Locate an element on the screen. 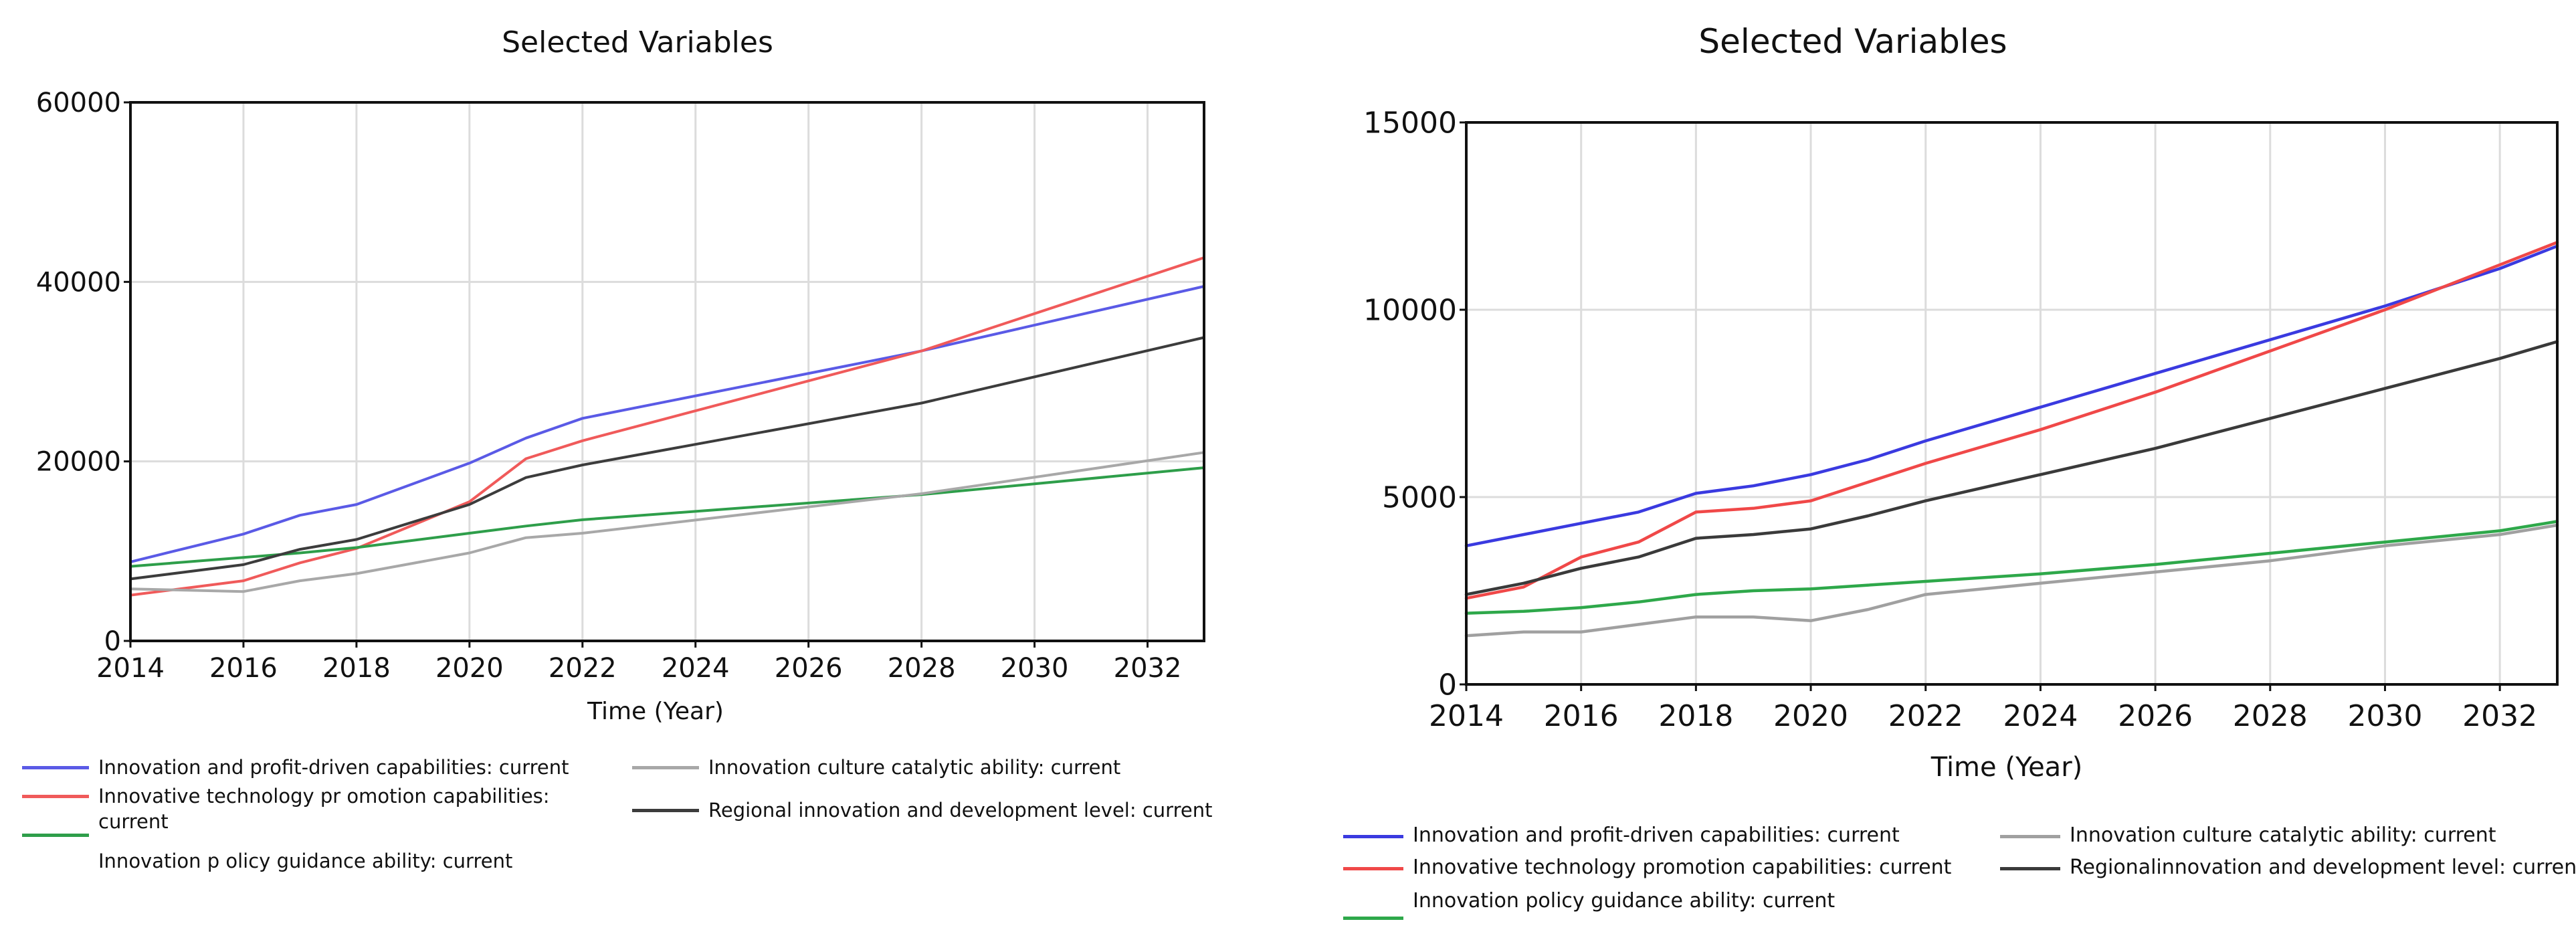  chart-2-title: Selected Variables is located at coordinates (1853, 41).